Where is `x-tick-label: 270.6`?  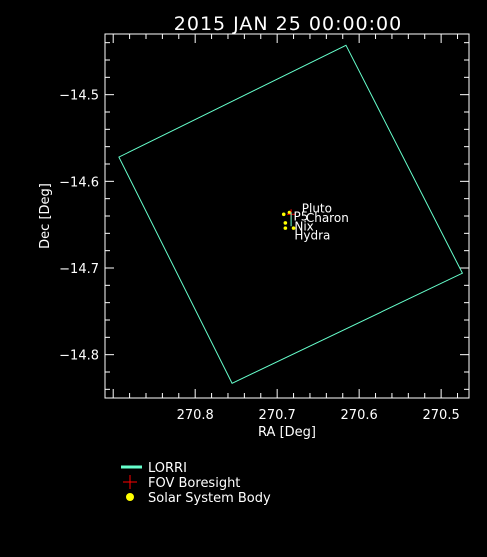
x-tick-label: 270.6 is located at coordinates (359, 415).